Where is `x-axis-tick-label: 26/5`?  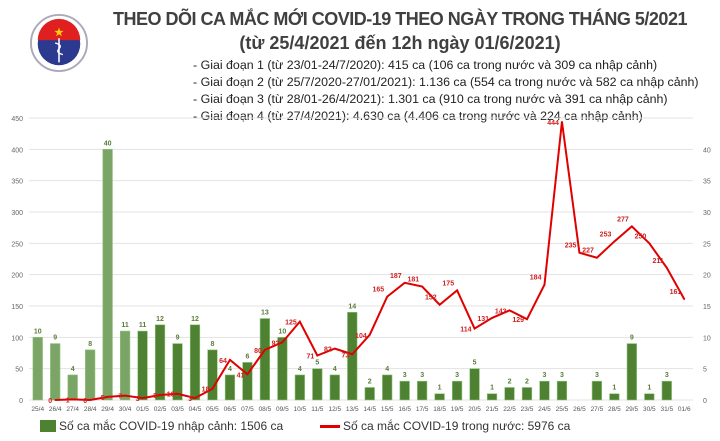 x-axis-tick-label: 26/5 is located at coordinates (579, 409).